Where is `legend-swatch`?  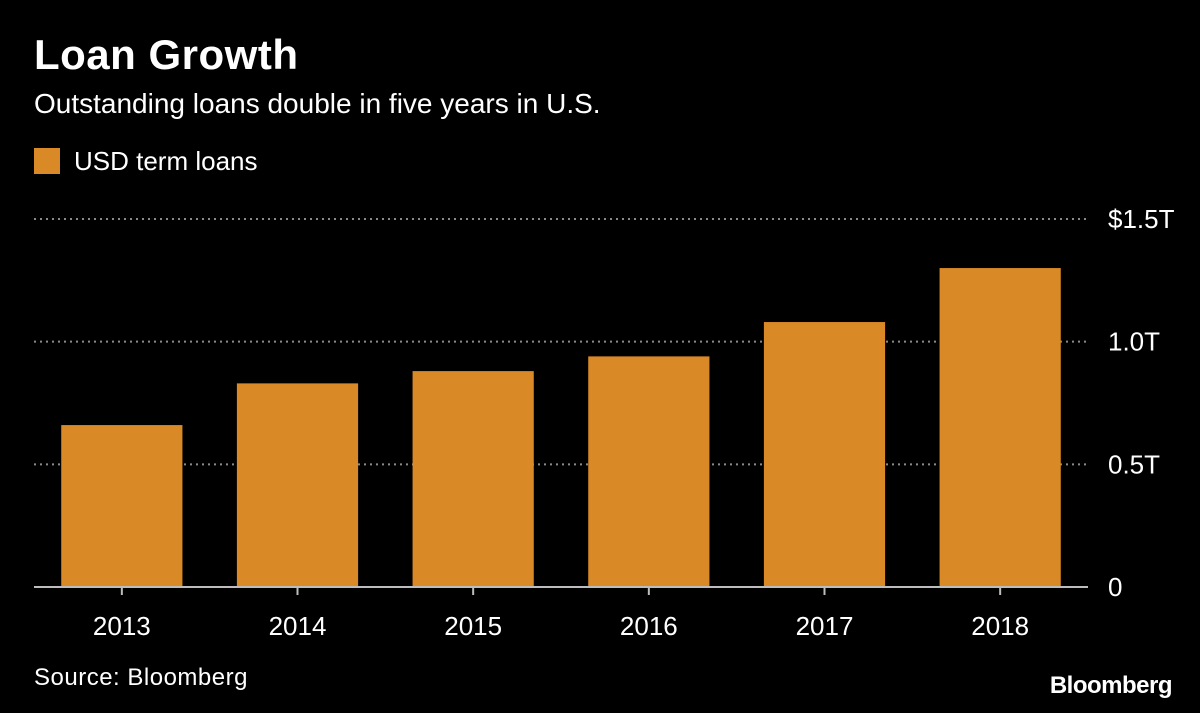
legend-swatch is located at coordinates (47, 161).